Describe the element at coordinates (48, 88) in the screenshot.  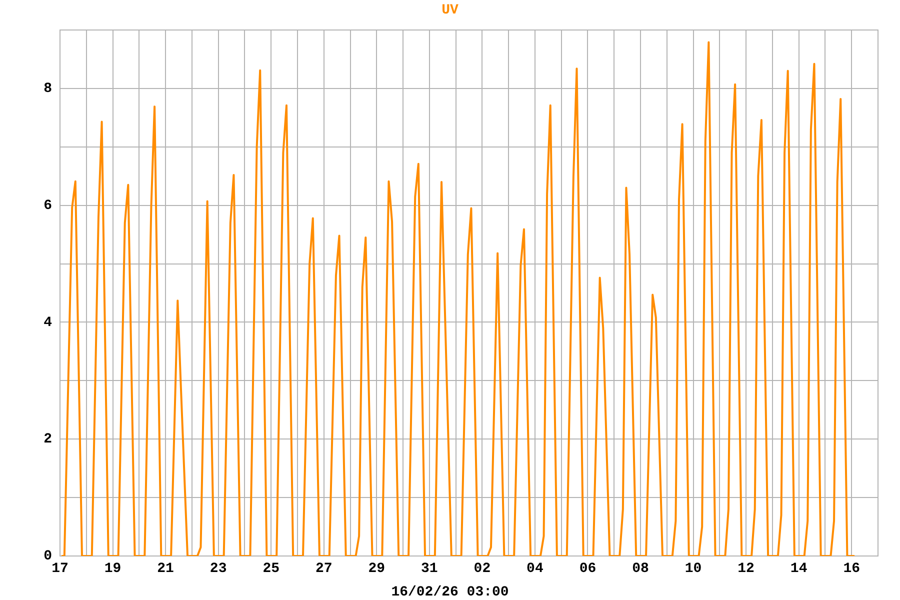
I see `y-tick-label: 8` at that location.